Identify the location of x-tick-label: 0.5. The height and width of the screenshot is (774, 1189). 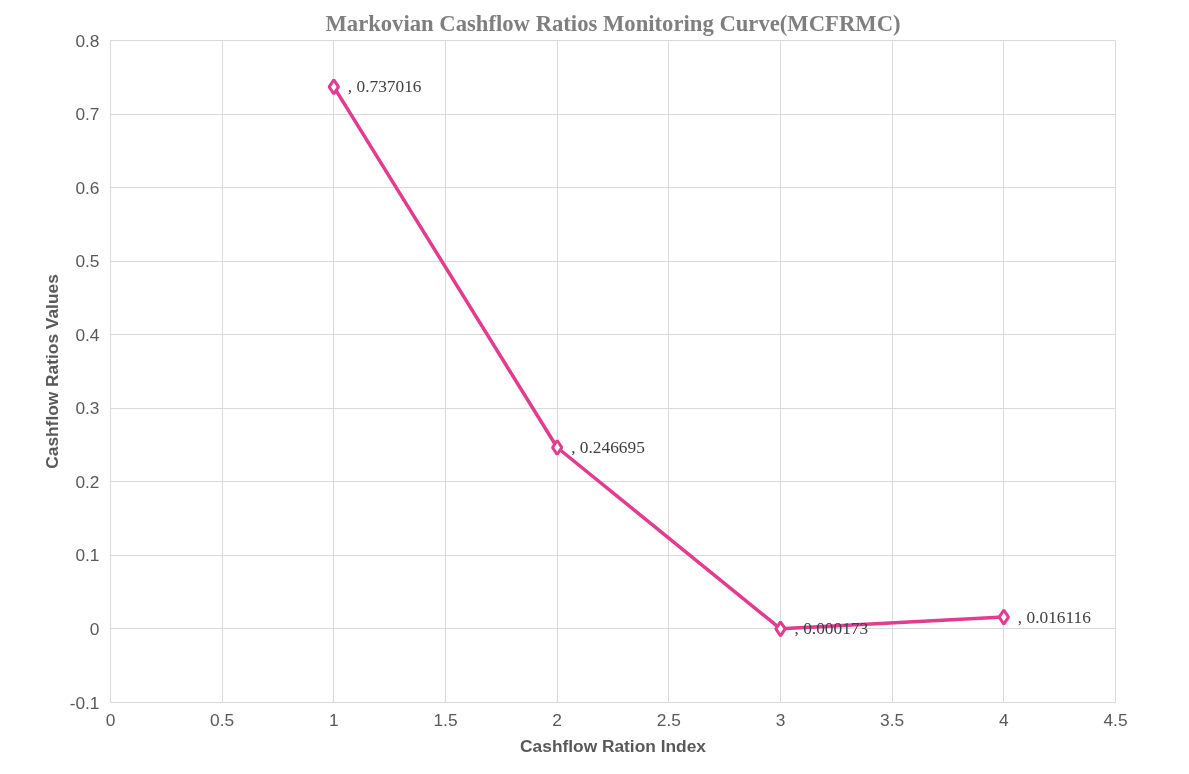
(222, 719).